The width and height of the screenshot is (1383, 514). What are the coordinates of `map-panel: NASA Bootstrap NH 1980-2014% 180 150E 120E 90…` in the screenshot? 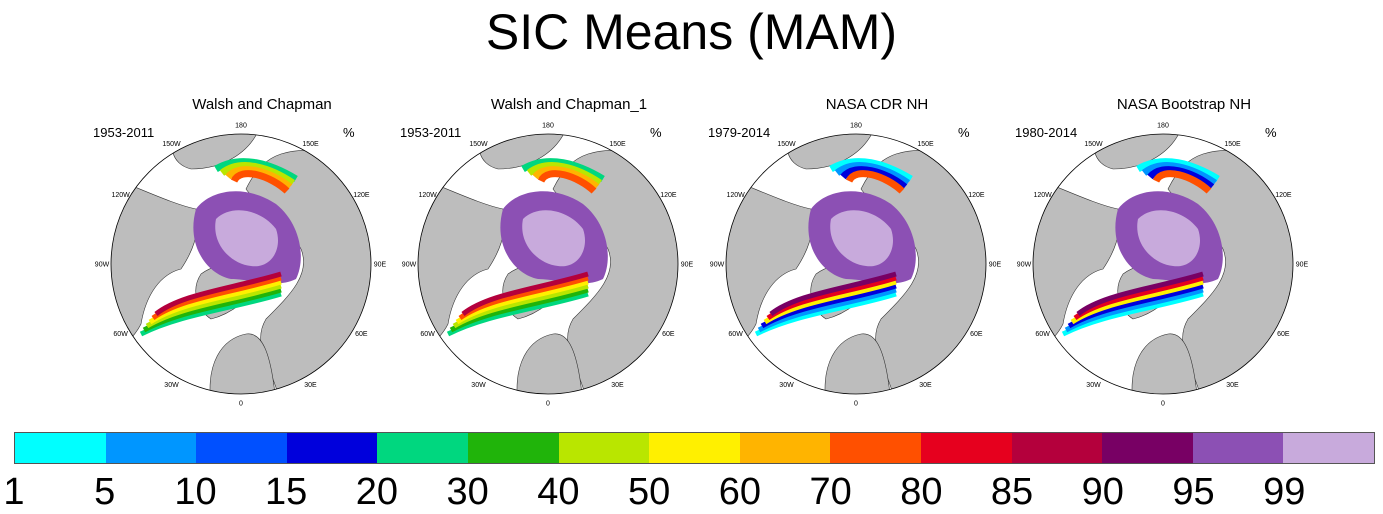 It's located at (1177, 252).